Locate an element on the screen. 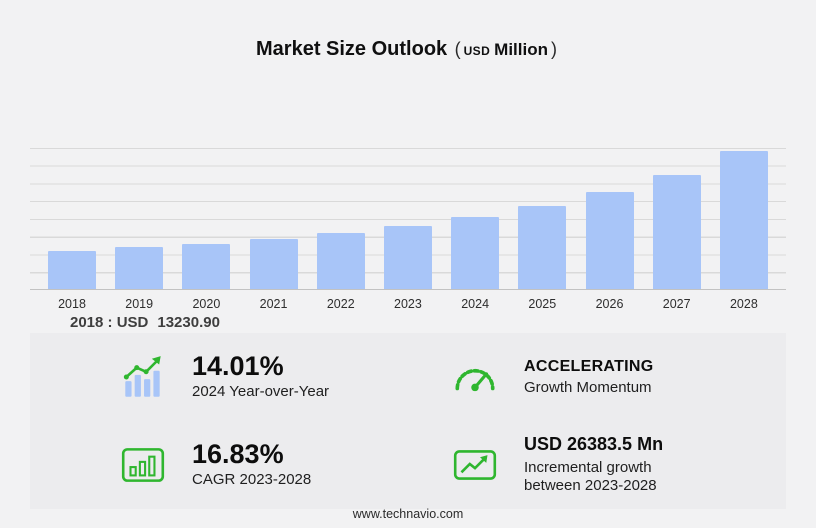 This screenshot has height=528, width=816. title-currency: USD is located at coordinates (477, 51).